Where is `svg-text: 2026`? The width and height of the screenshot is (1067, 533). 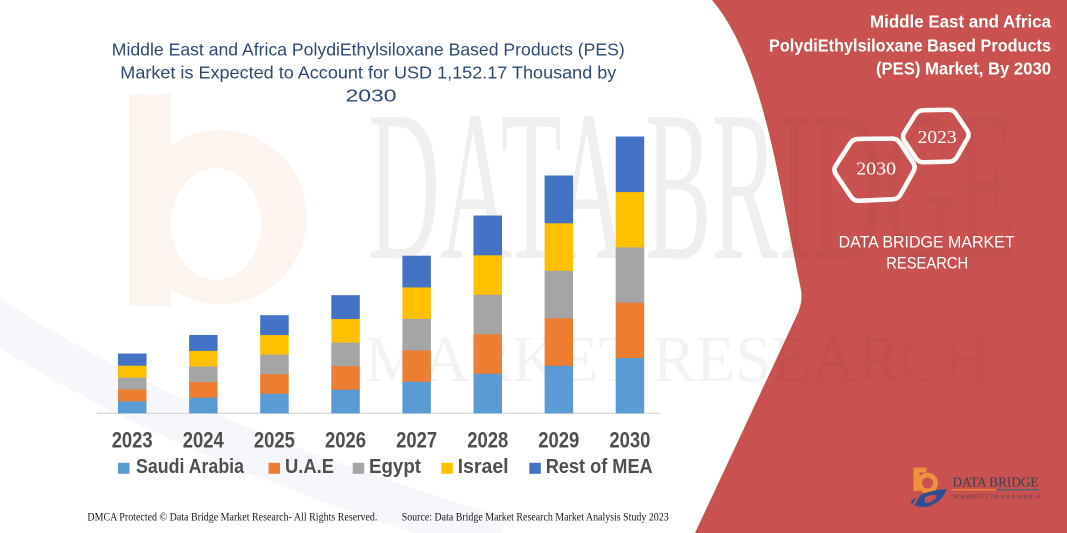 svg-text: 2026 is located at coordinates (345, 440).